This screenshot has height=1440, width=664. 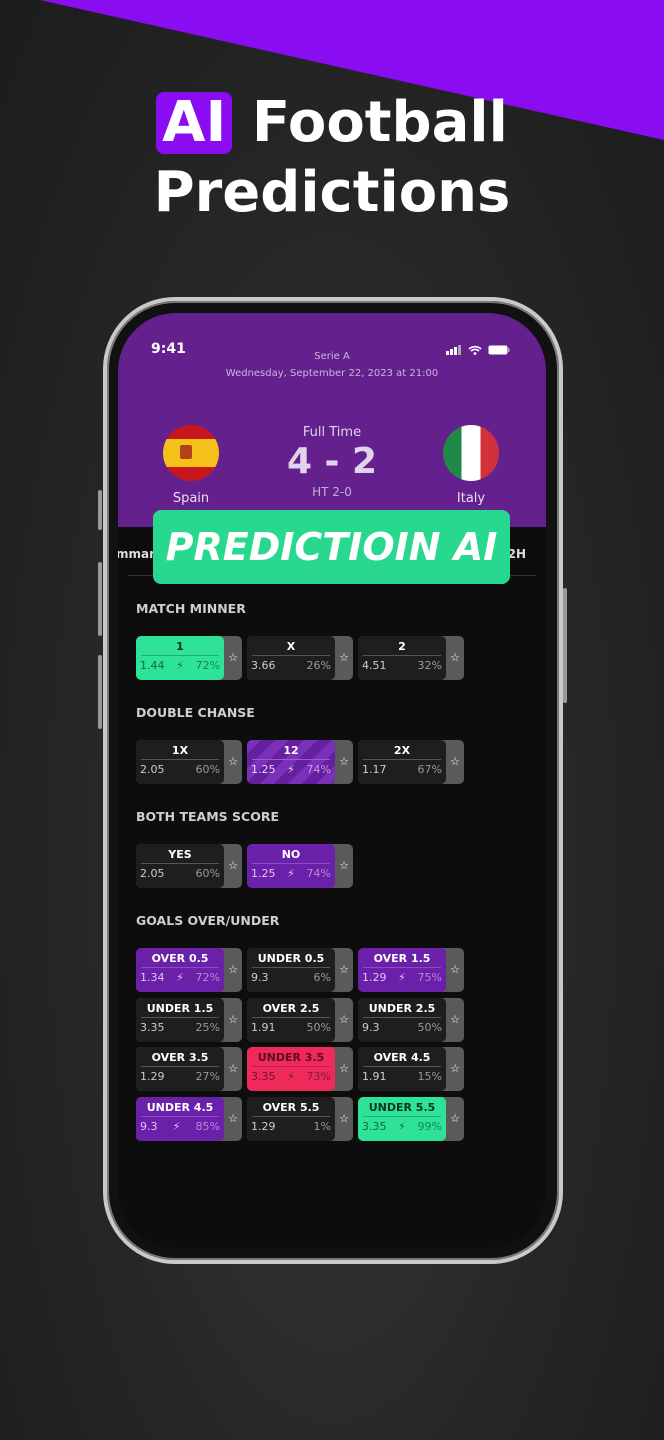 I want to click on odds-card-body: OVER 1.5 1.29 ⚡︎ 75%, so click(x=402, y=970).